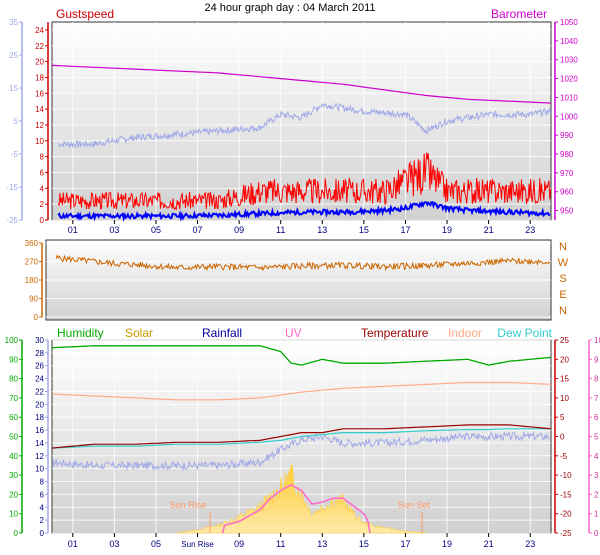 The height and width of the screenshot is (555, 600). I want to click on barometer-axis-label: 950, so click(567, 211).